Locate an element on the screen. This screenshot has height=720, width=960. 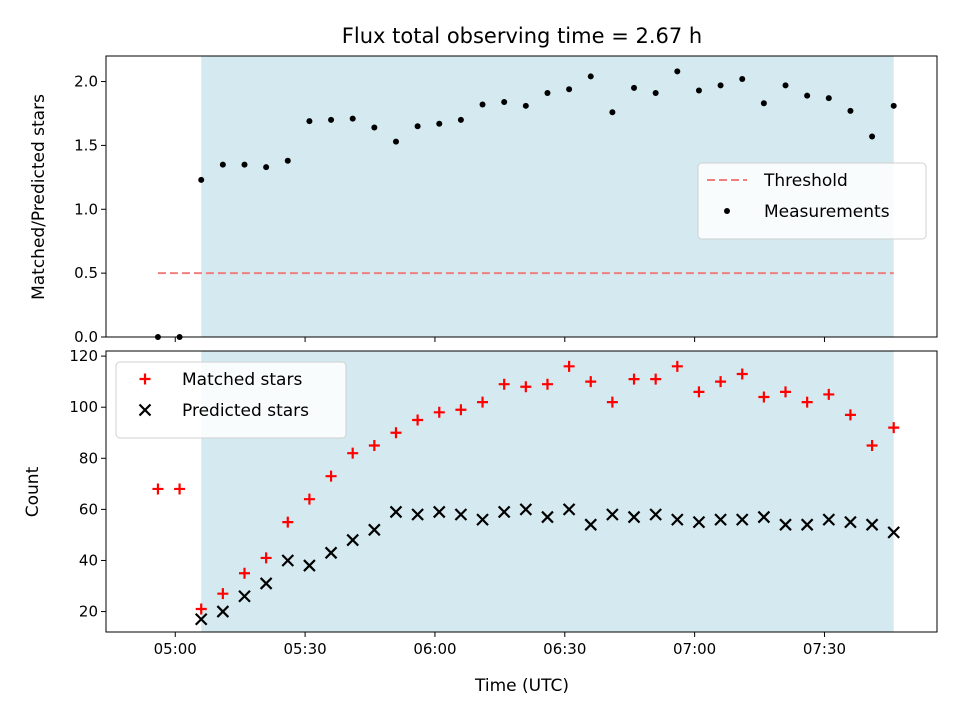
x-axis-label: Time (UTC) is located at coordinates (521, 686).